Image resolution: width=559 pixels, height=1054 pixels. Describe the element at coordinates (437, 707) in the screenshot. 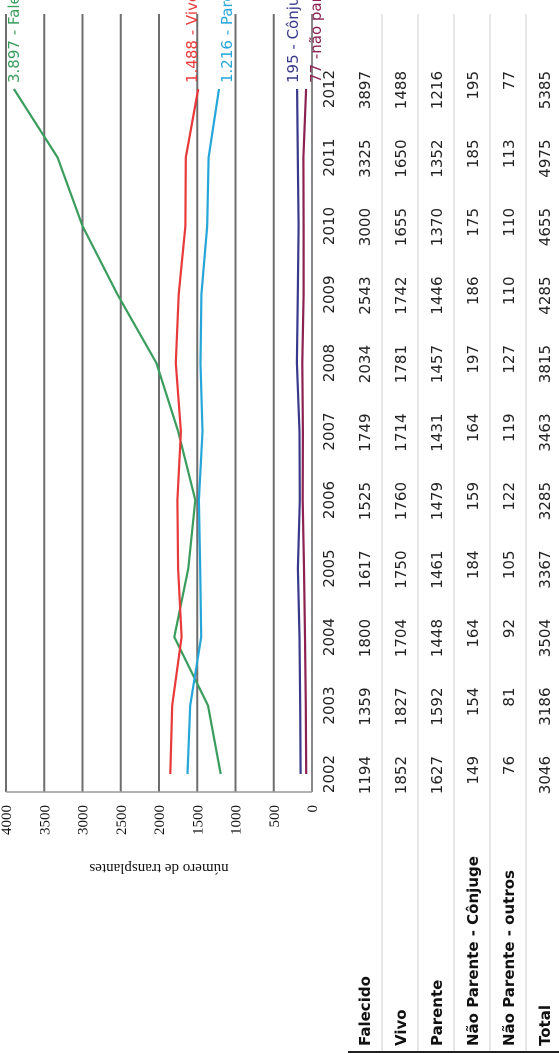

I see `table-cell: 1592` at that location.